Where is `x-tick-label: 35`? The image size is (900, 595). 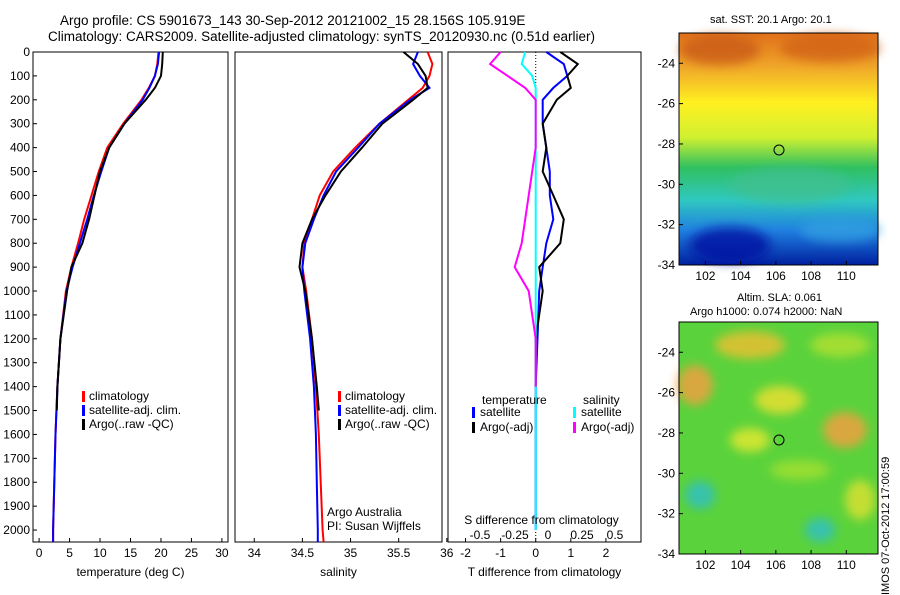
x-tick-label: 35 is located at coordinates (351, 553).